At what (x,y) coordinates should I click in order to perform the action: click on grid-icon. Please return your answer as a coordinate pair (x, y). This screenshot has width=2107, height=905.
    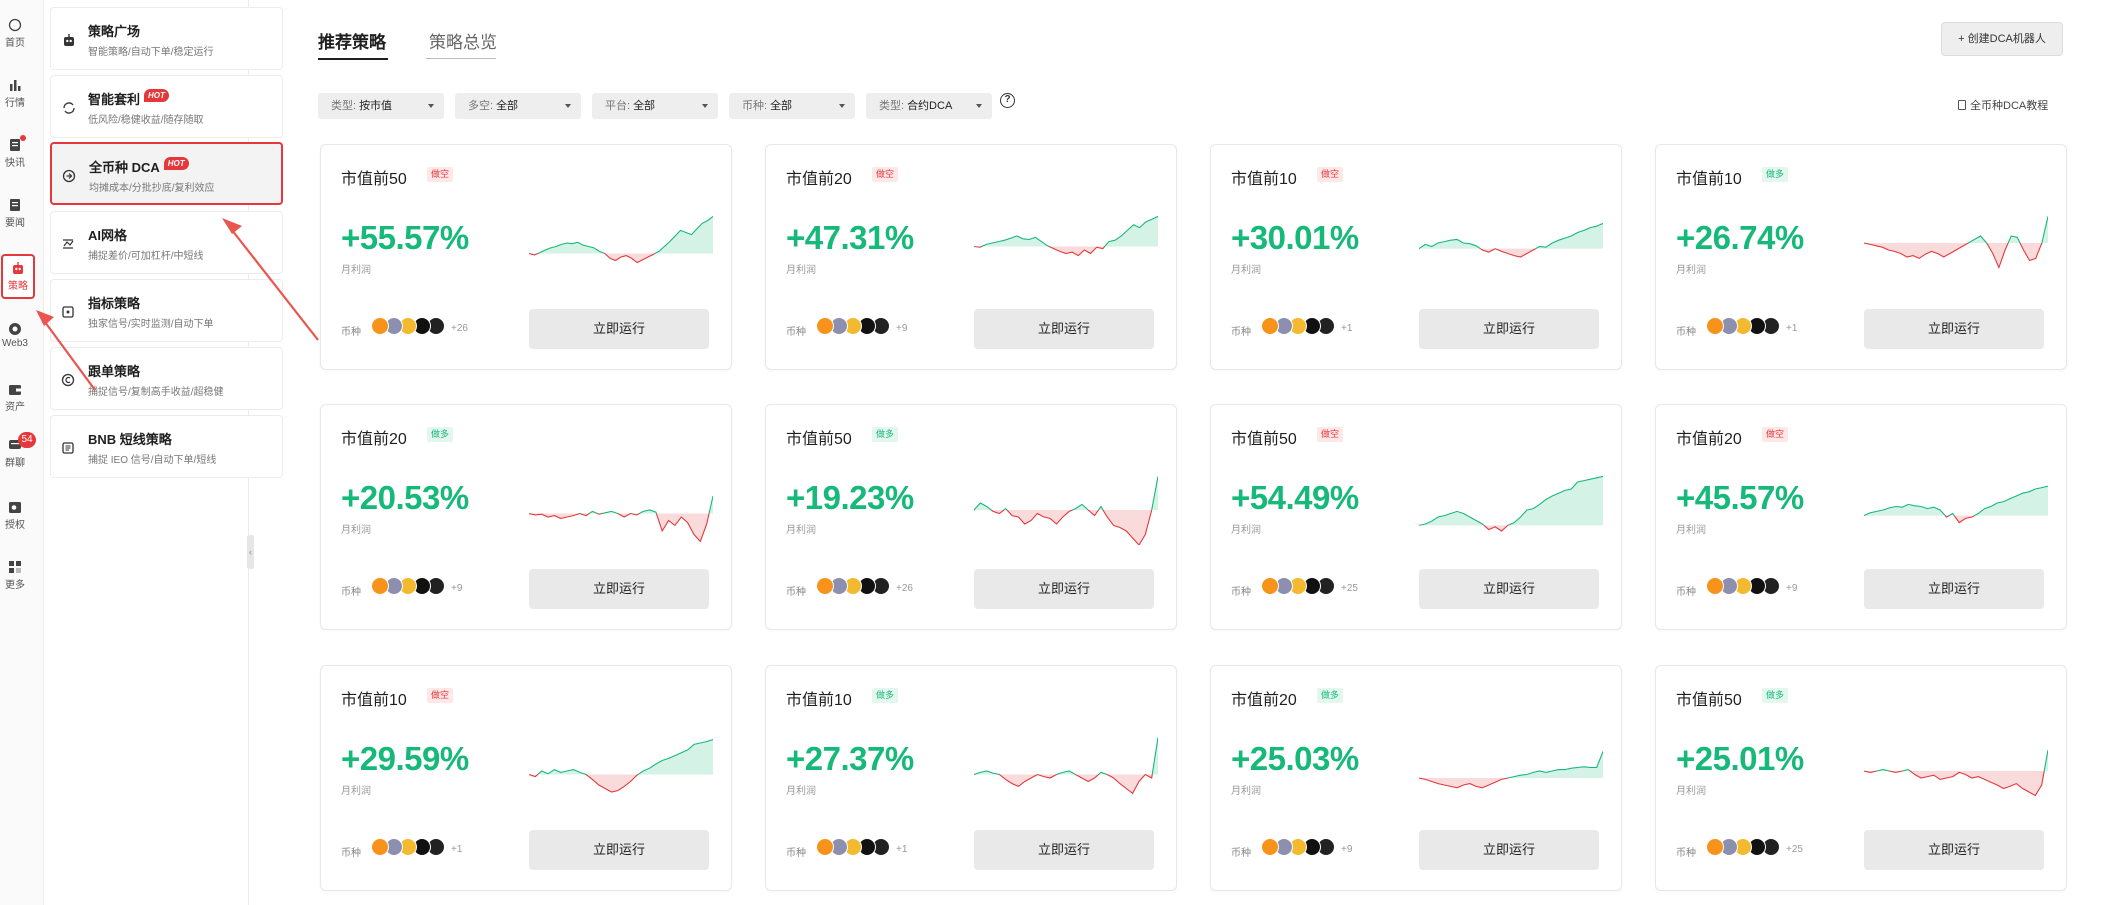
    Looking at the image, I should click on (68, 244).